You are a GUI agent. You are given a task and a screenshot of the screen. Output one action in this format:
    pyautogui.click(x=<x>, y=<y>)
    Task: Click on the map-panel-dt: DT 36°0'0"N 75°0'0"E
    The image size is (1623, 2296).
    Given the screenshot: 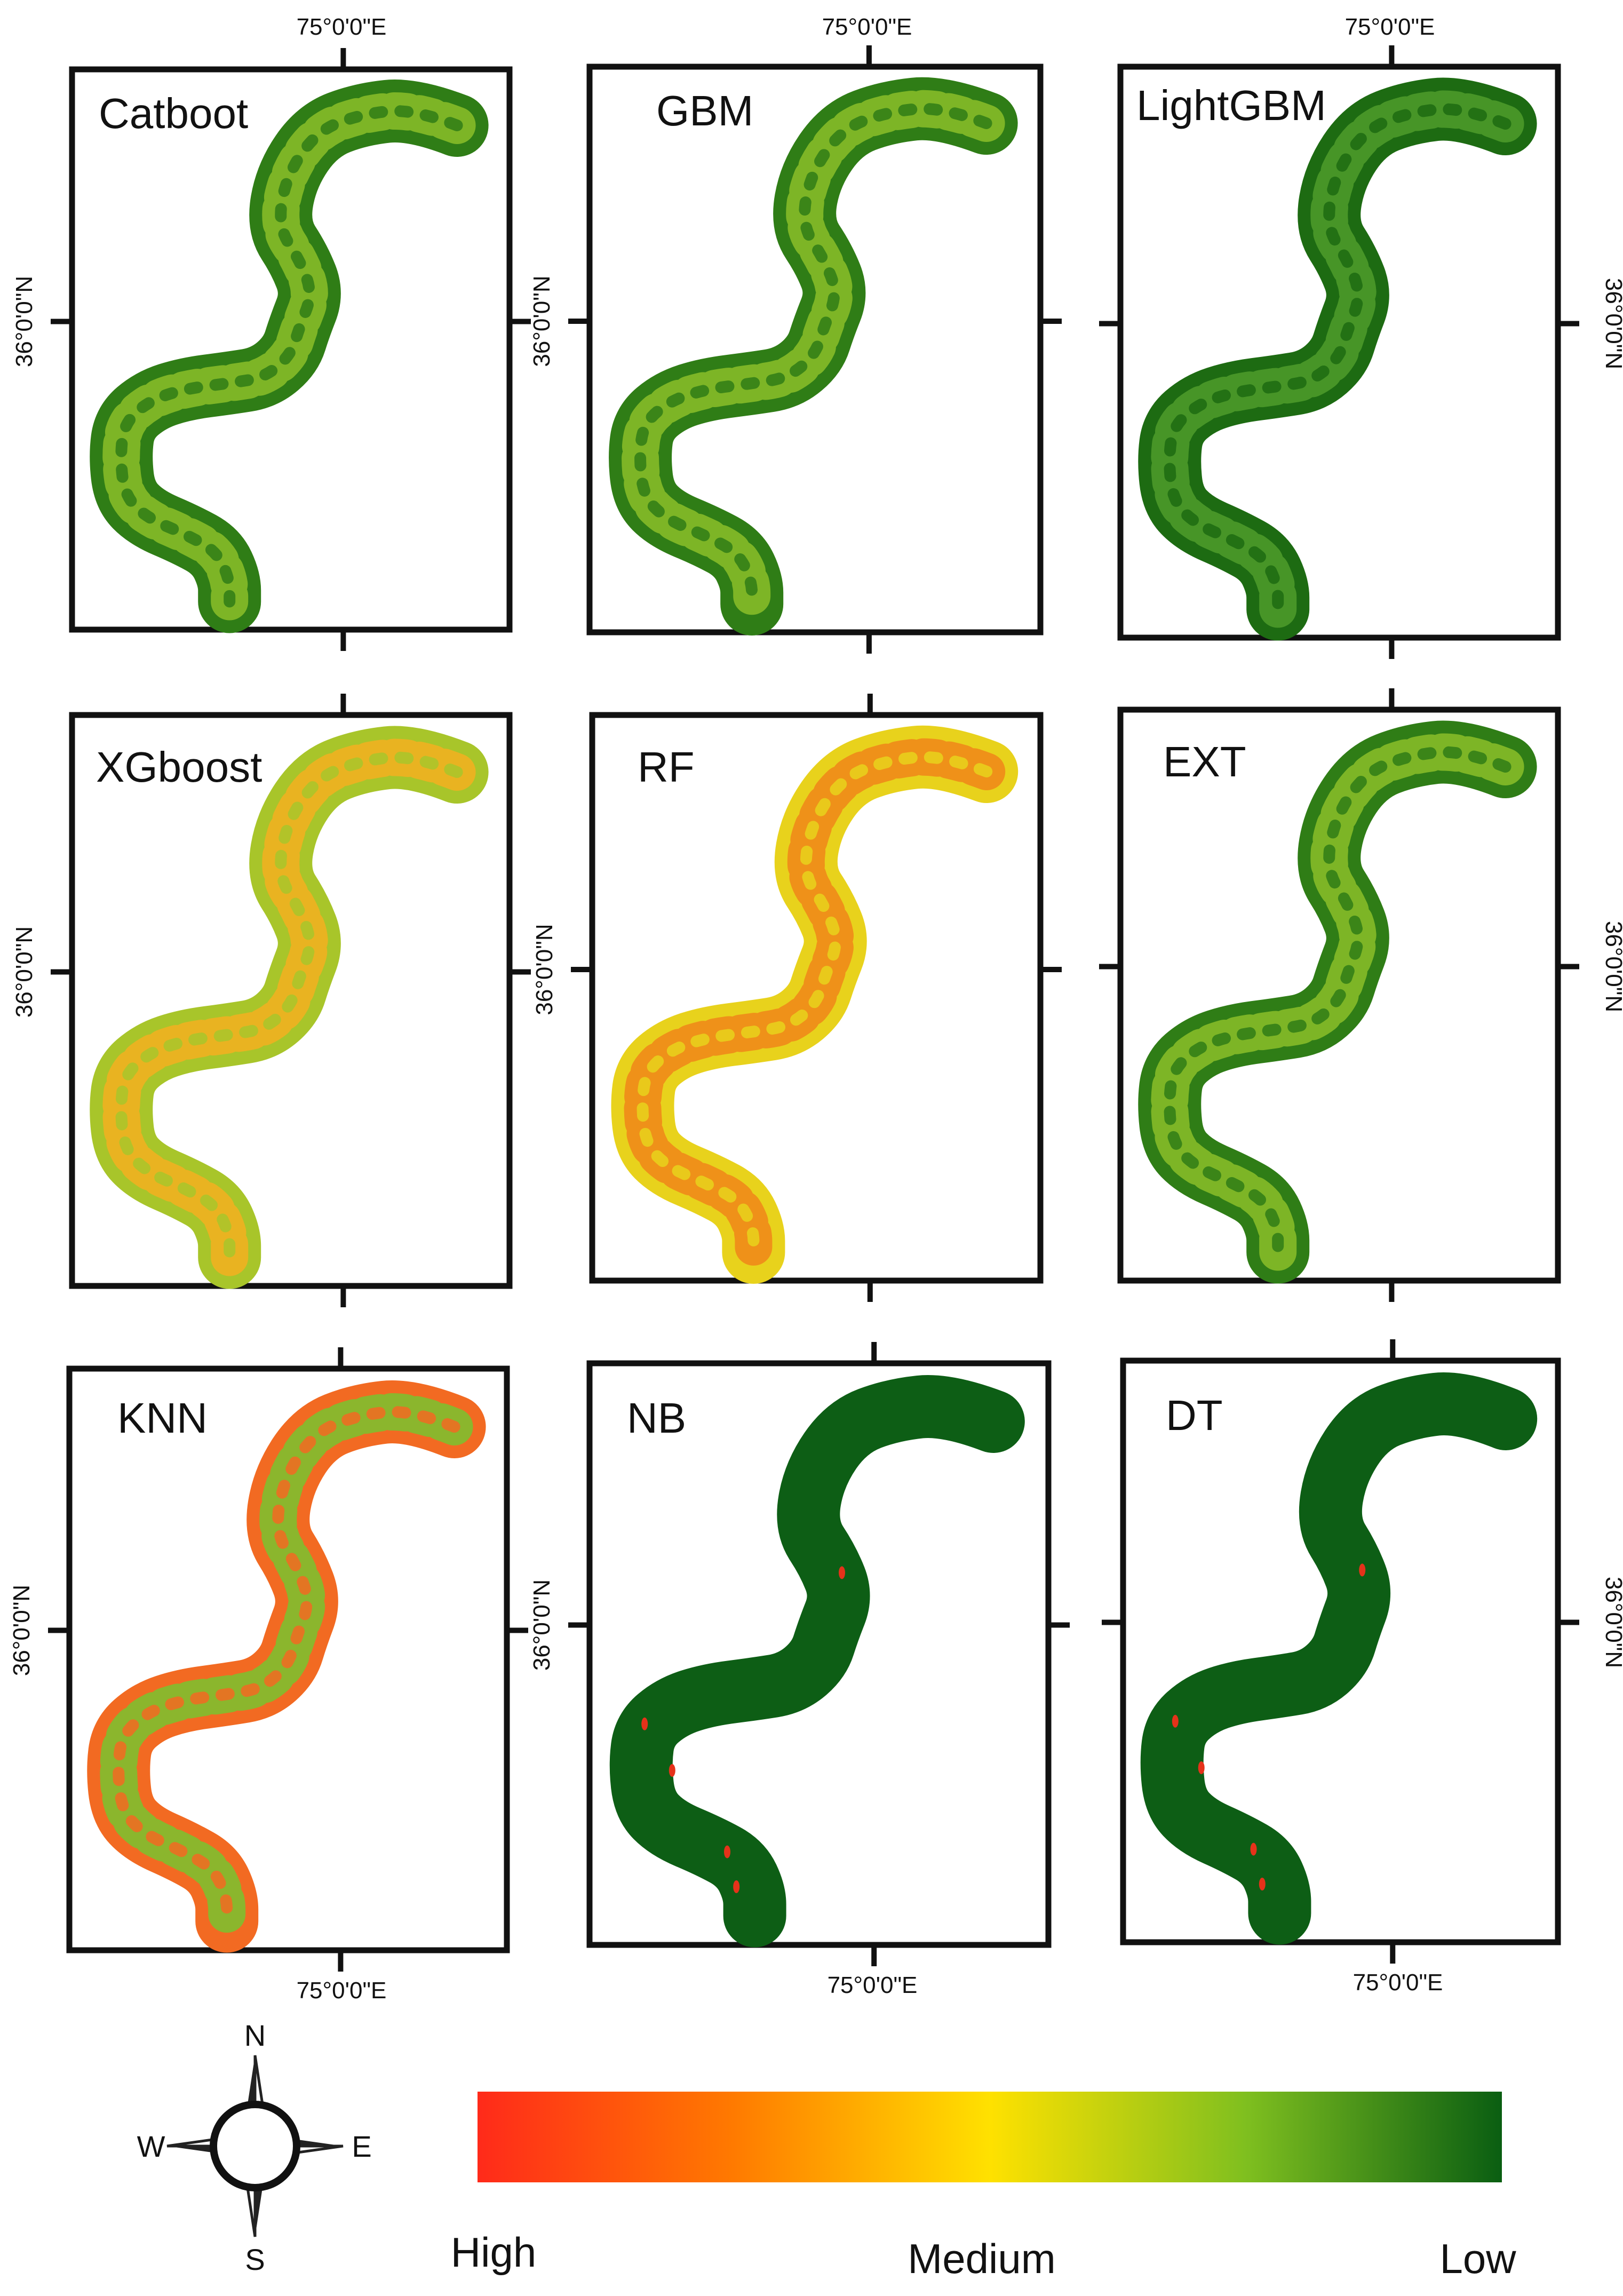 What is the action you would take?
    pyautogui.click(x=1362, y=1667)
    